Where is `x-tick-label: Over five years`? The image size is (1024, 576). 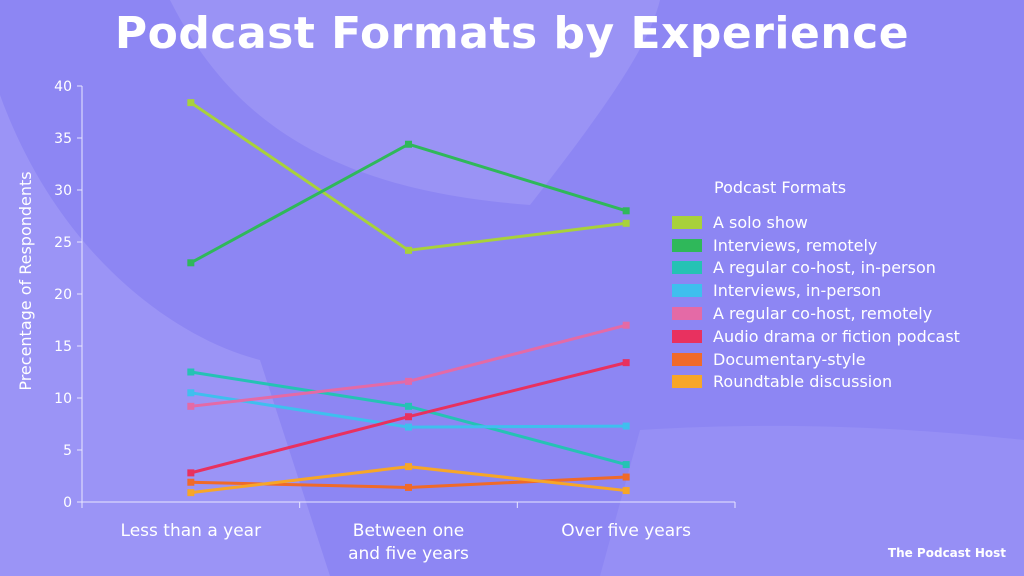
x-tick-label: Over five years is located at coordinates (626, 531).